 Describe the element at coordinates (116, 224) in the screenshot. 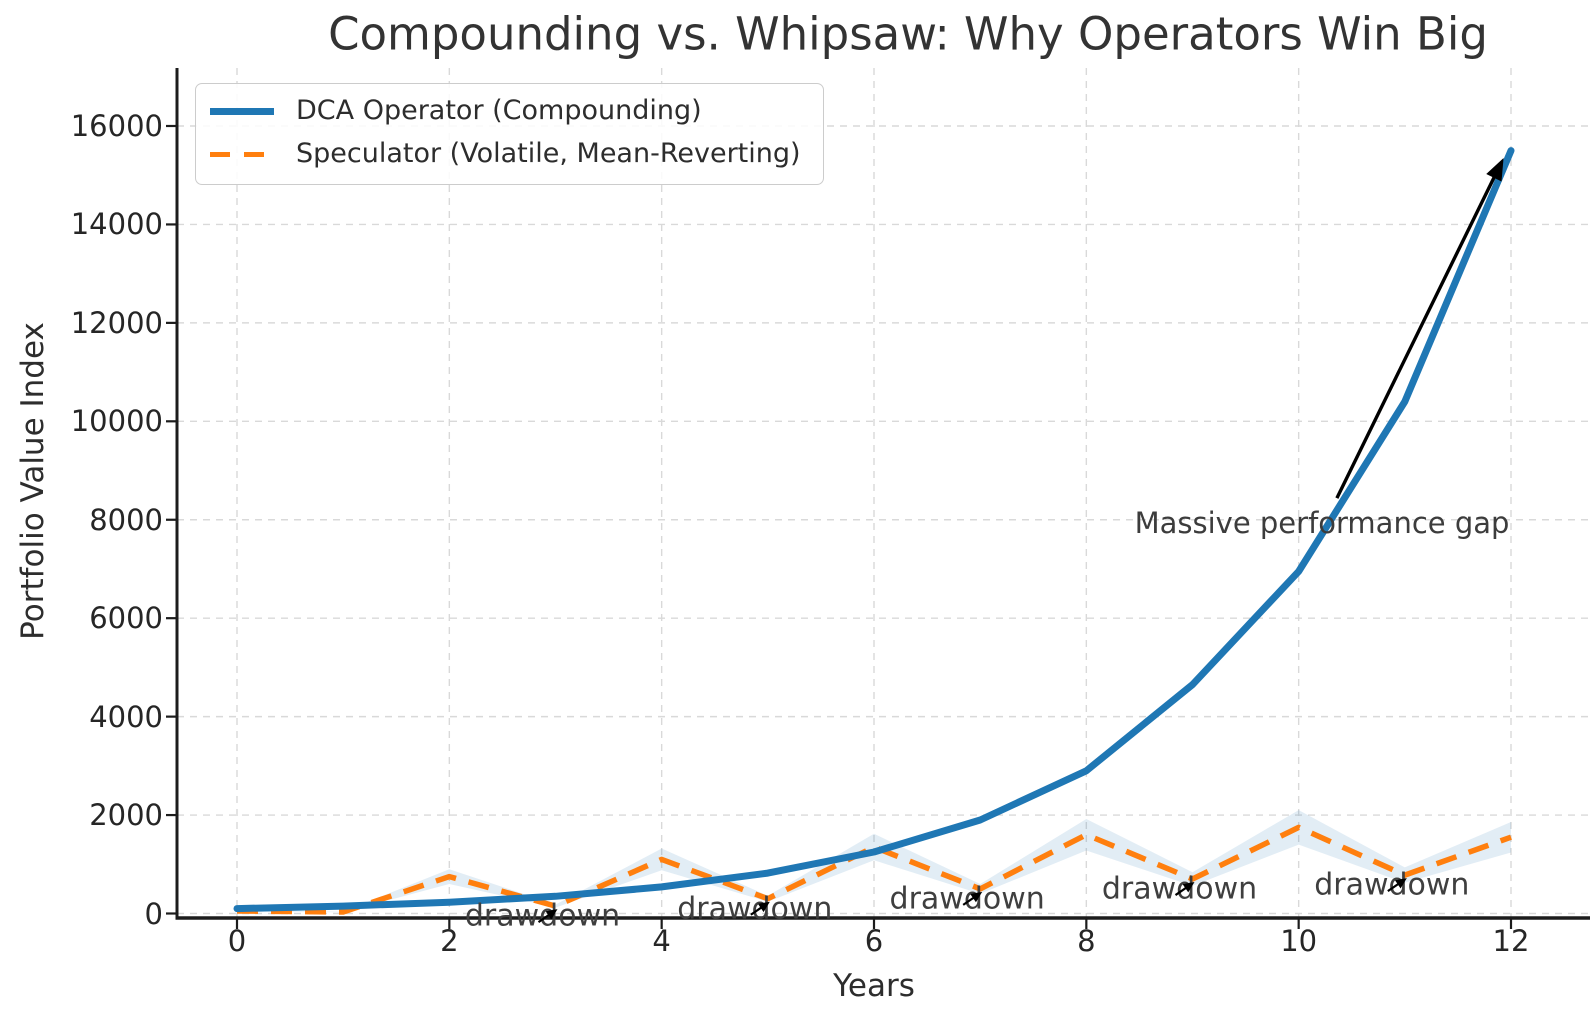

I see `y-tick-label: 14000` at that location.